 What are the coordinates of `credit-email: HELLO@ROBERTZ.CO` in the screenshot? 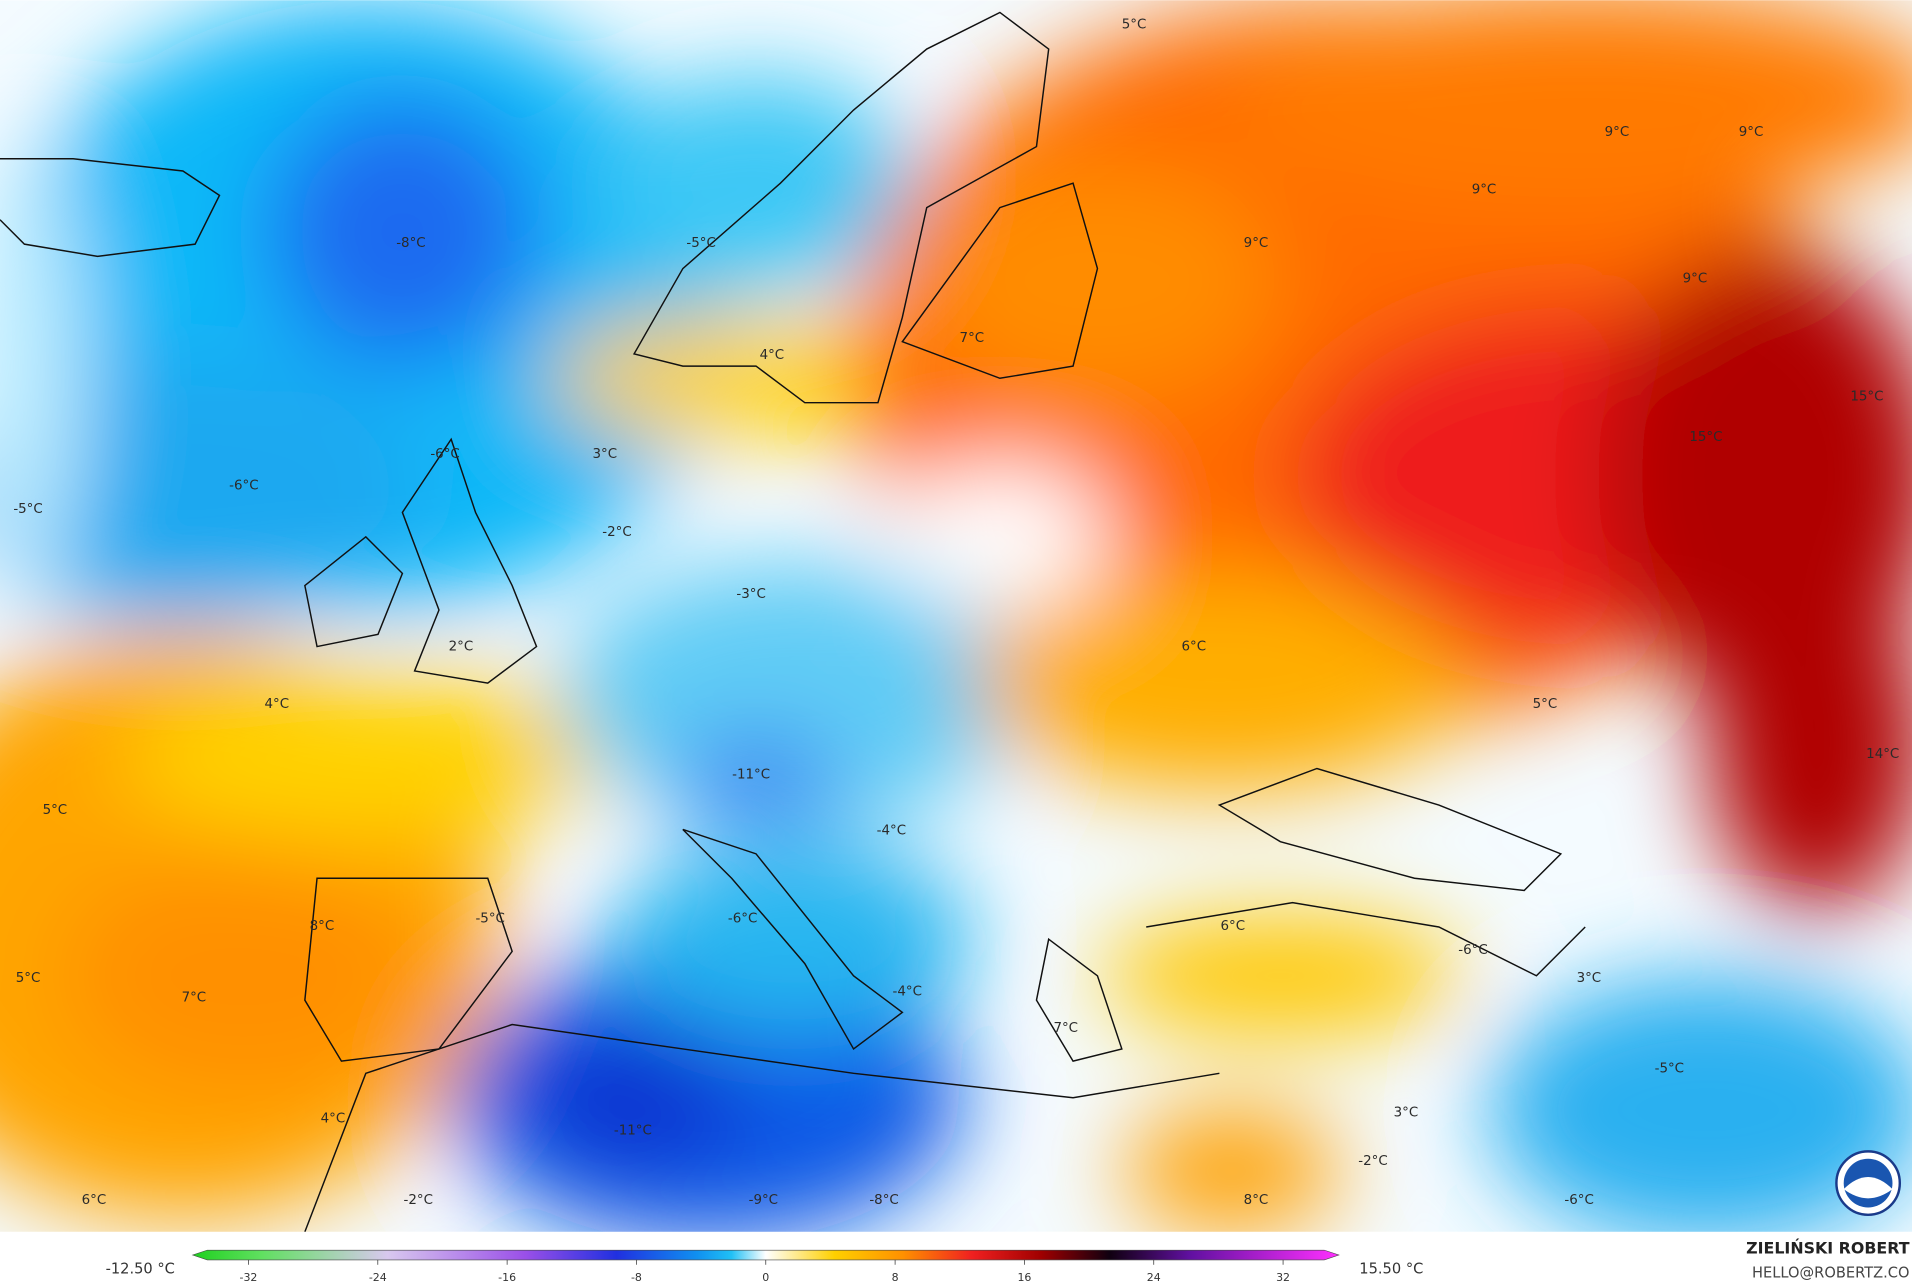 It's located at (1831, 1272).